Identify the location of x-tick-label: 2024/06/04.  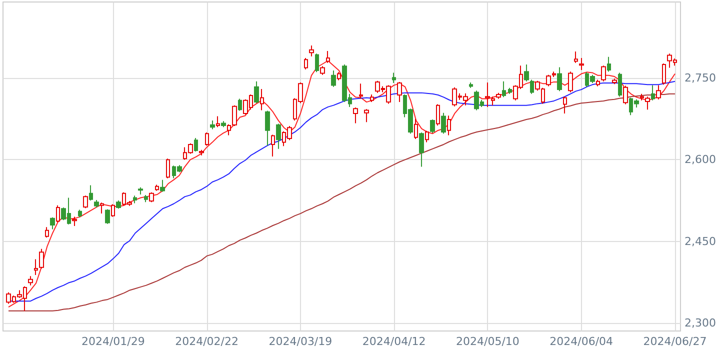
(582, 341).